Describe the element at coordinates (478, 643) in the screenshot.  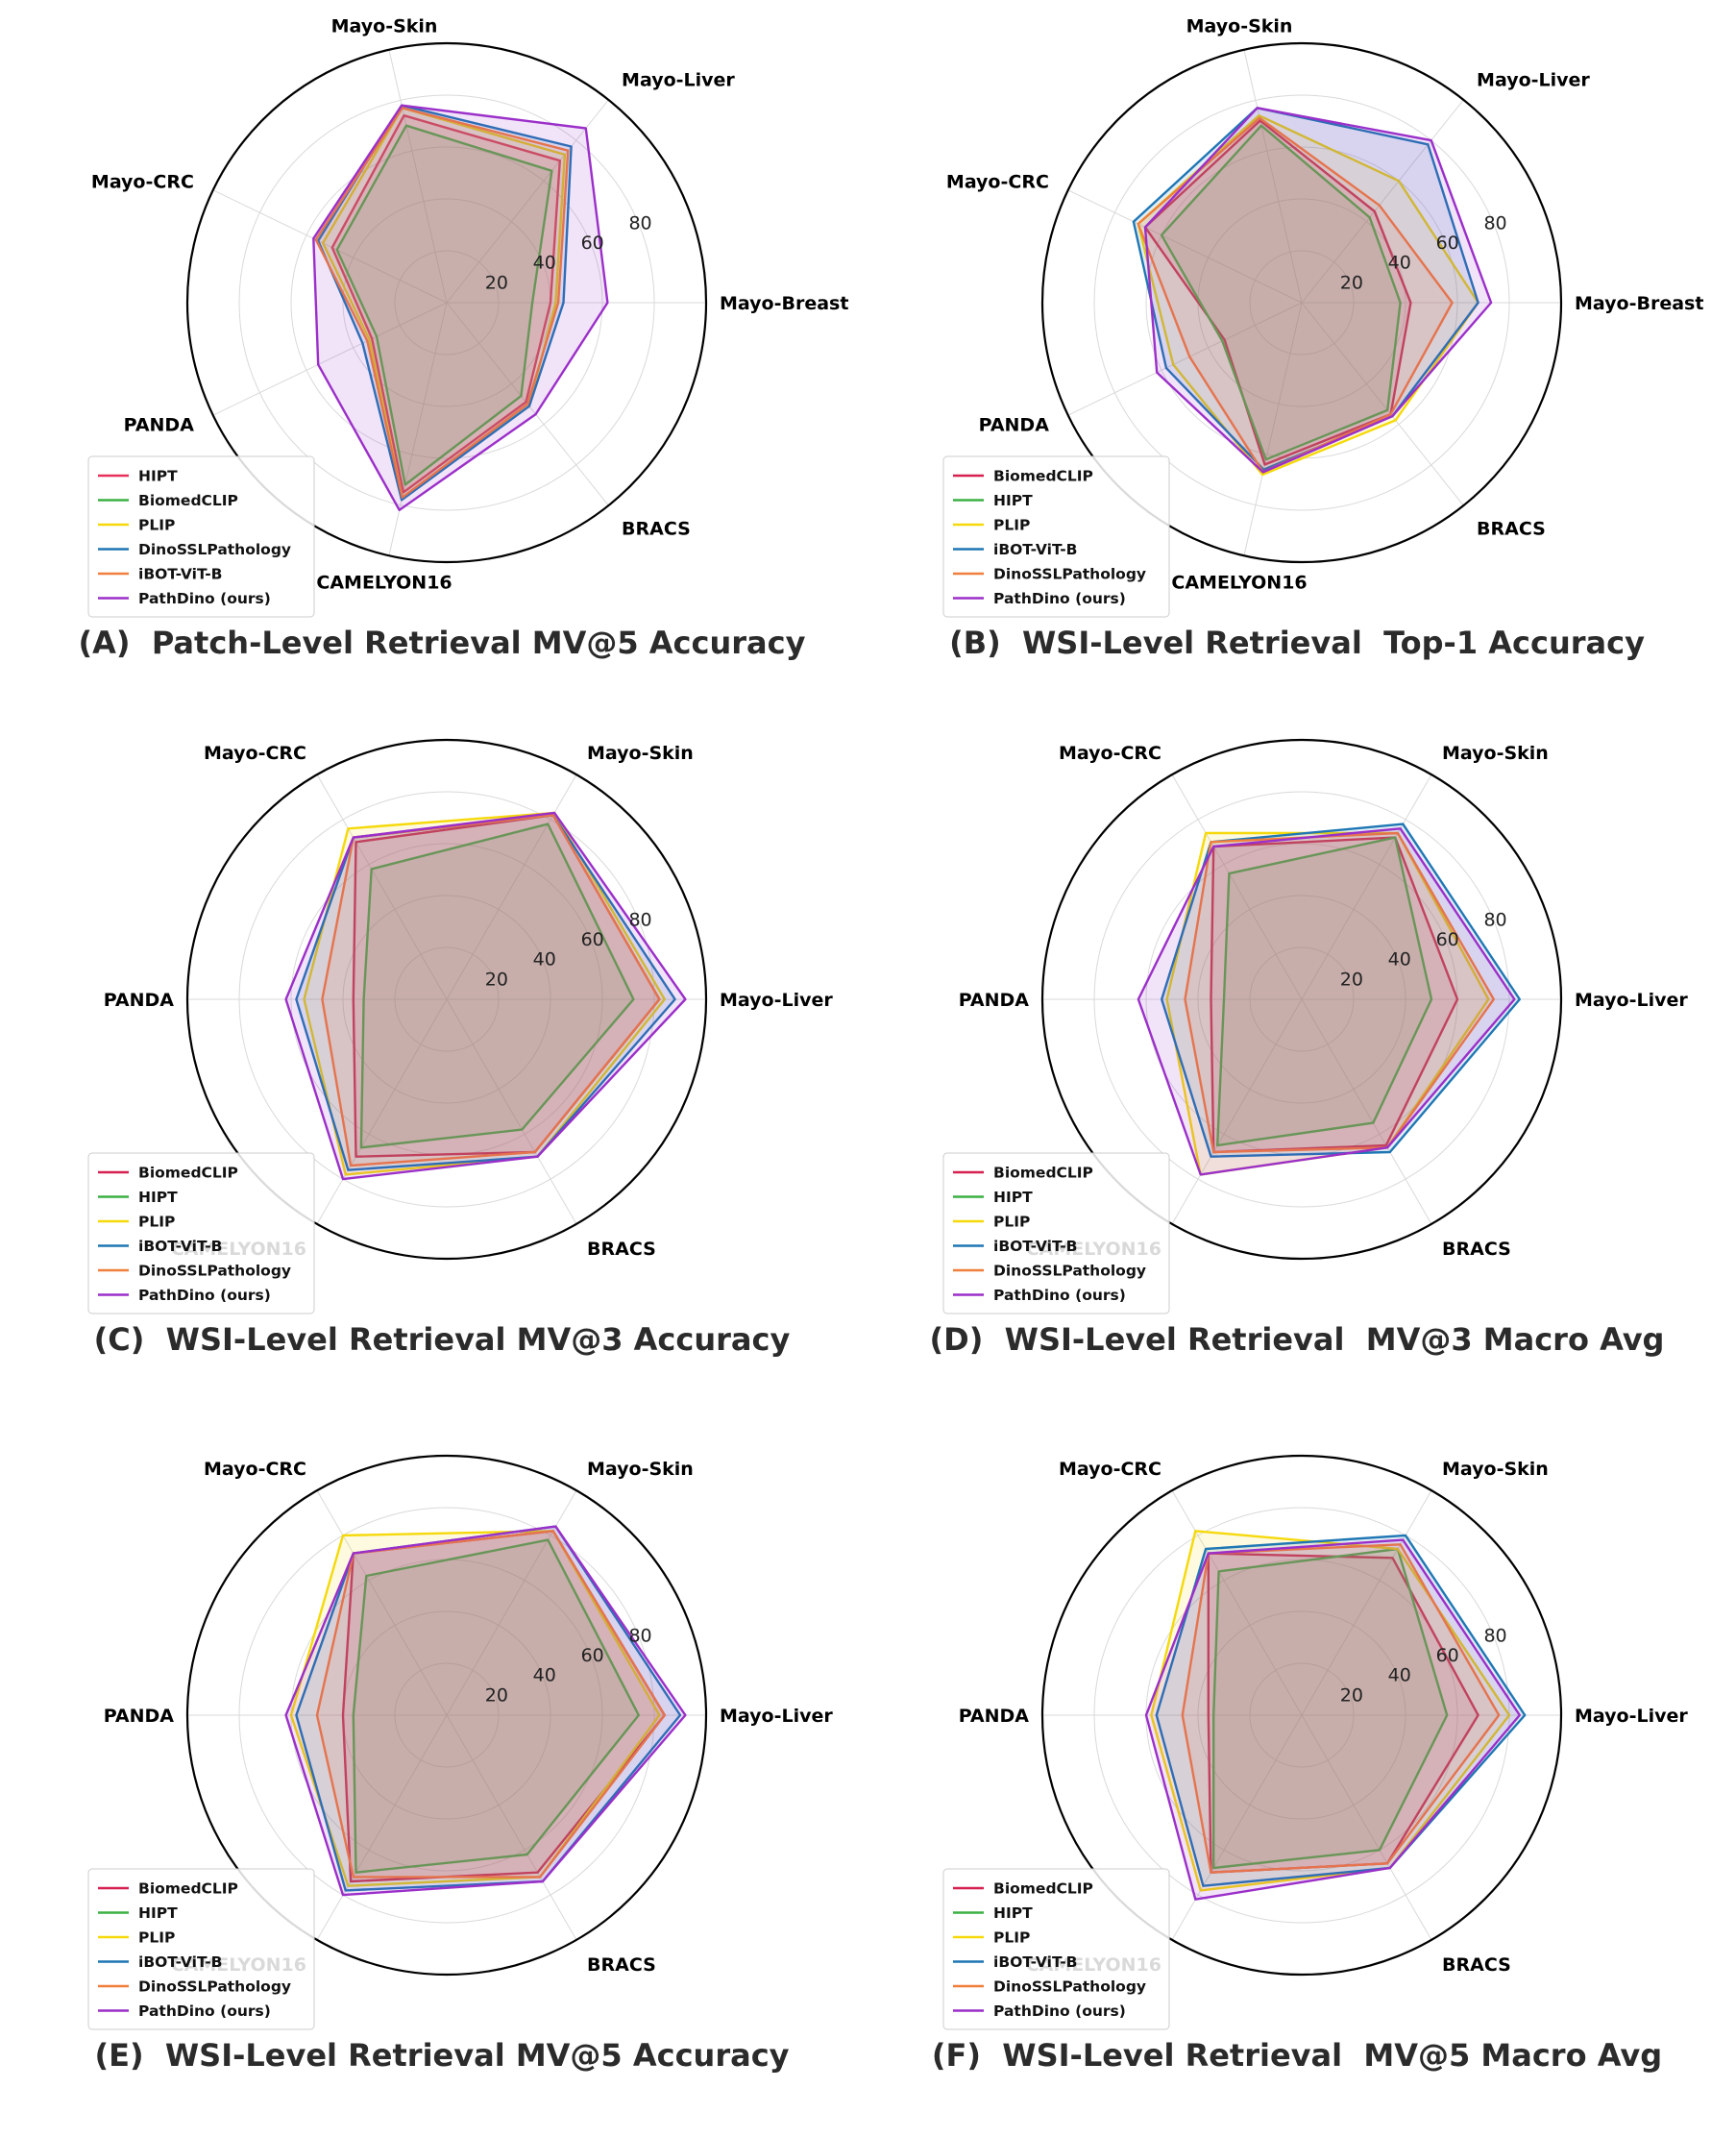
I see `chart-title: Patch-Level Retrieval MV@5 Accuracy` at that location.